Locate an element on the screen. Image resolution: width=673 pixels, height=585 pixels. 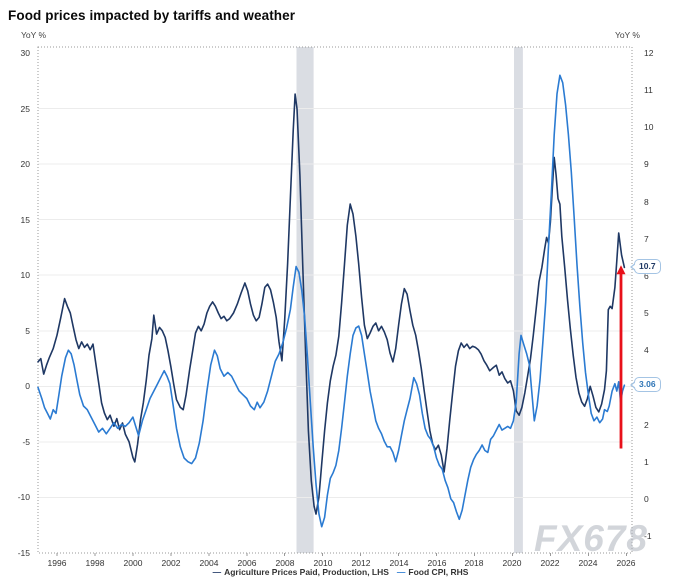
watermark: FX678 is located at coordinates (591, 538).